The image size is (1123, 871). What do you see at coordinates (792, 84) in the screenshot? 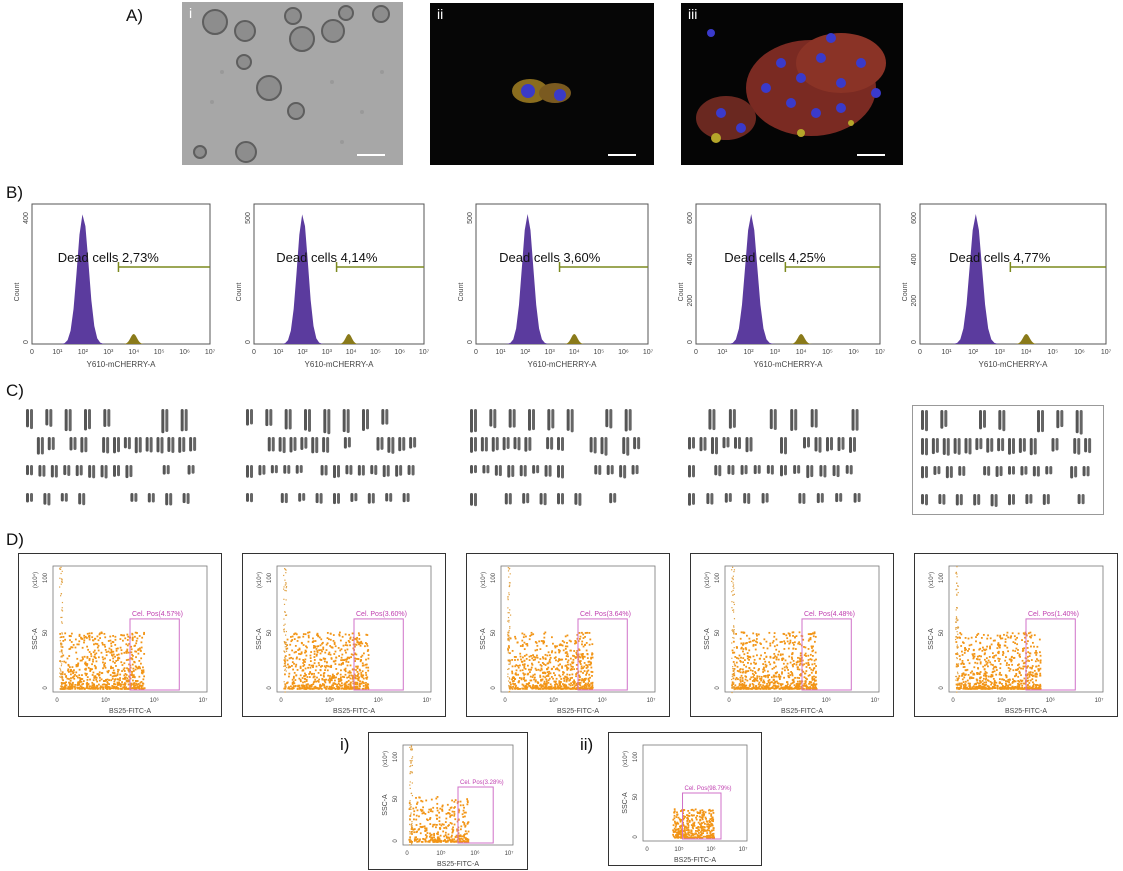
I see `fluorescent-cell-cluster` at bounding box center [792, 84].